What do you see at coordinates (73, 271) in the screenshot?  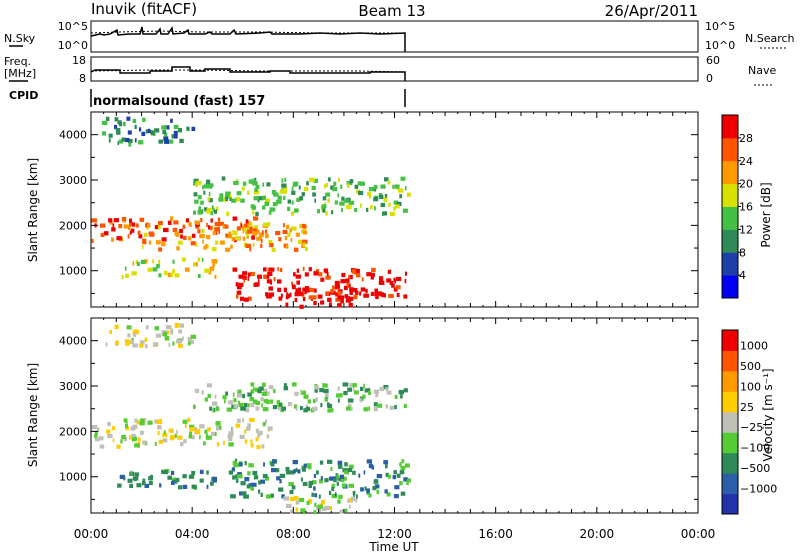 I see `y-tick-label: 1000` at bounding box center [73, 271].